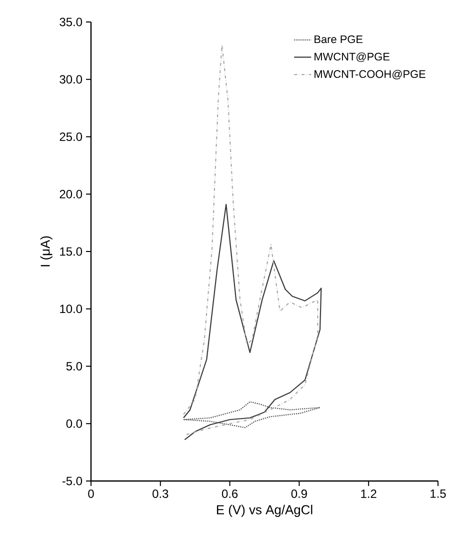  What do you see at coordinates (46, 251) in the screenshot?
I see `y-axis-title: I (μA)` at bounding box center [46, 251].